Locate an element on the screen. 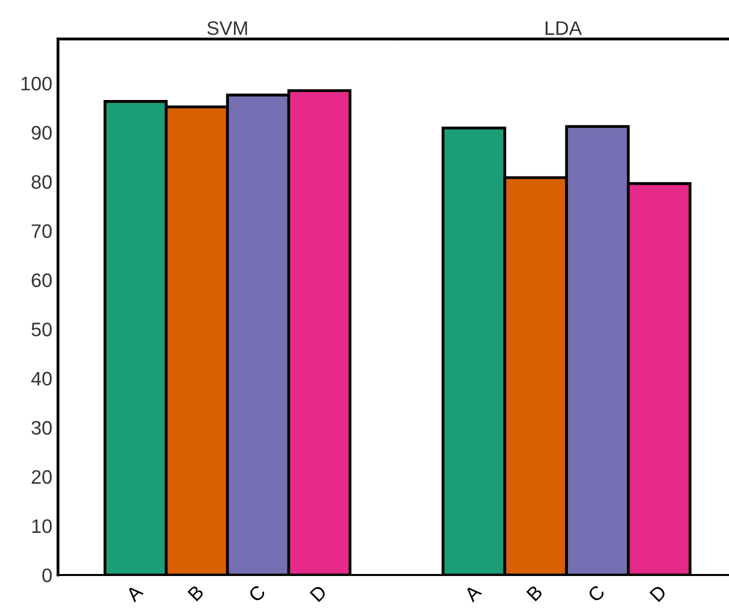 The image size is (729, 615). y-tick-label: 30 is located at coordinates (42, 427).